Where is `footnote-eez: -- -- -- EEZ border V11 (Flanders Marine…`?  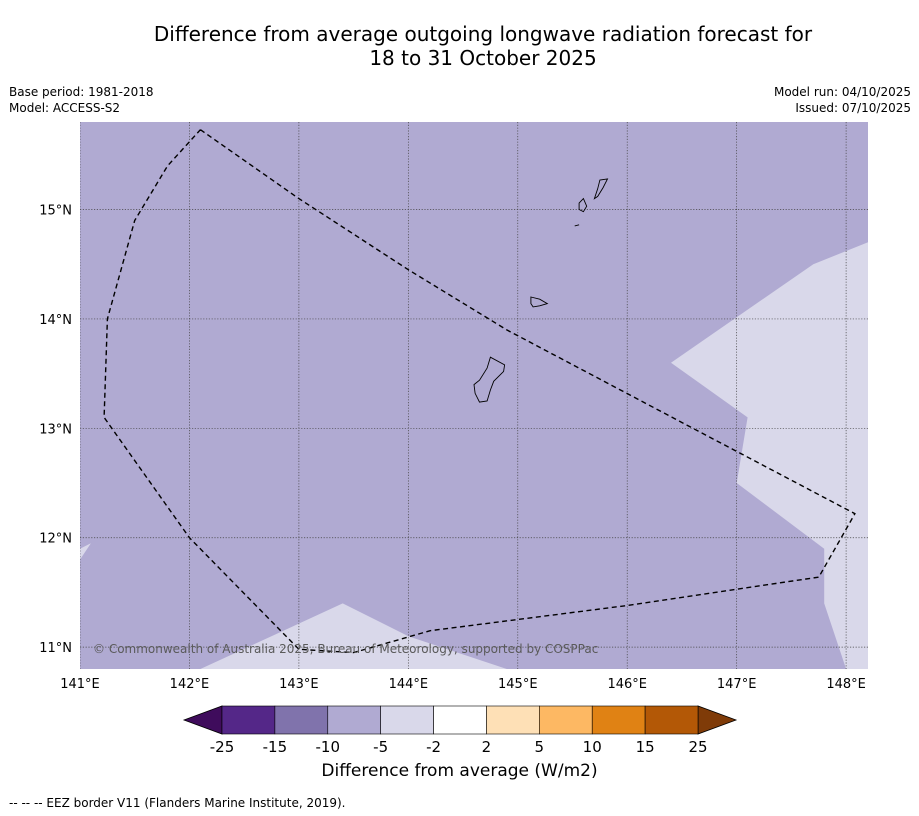 footnote-eez: -- -- -- EEZ border V11 (Flanders Marine… is located at coordinates (177, 803).